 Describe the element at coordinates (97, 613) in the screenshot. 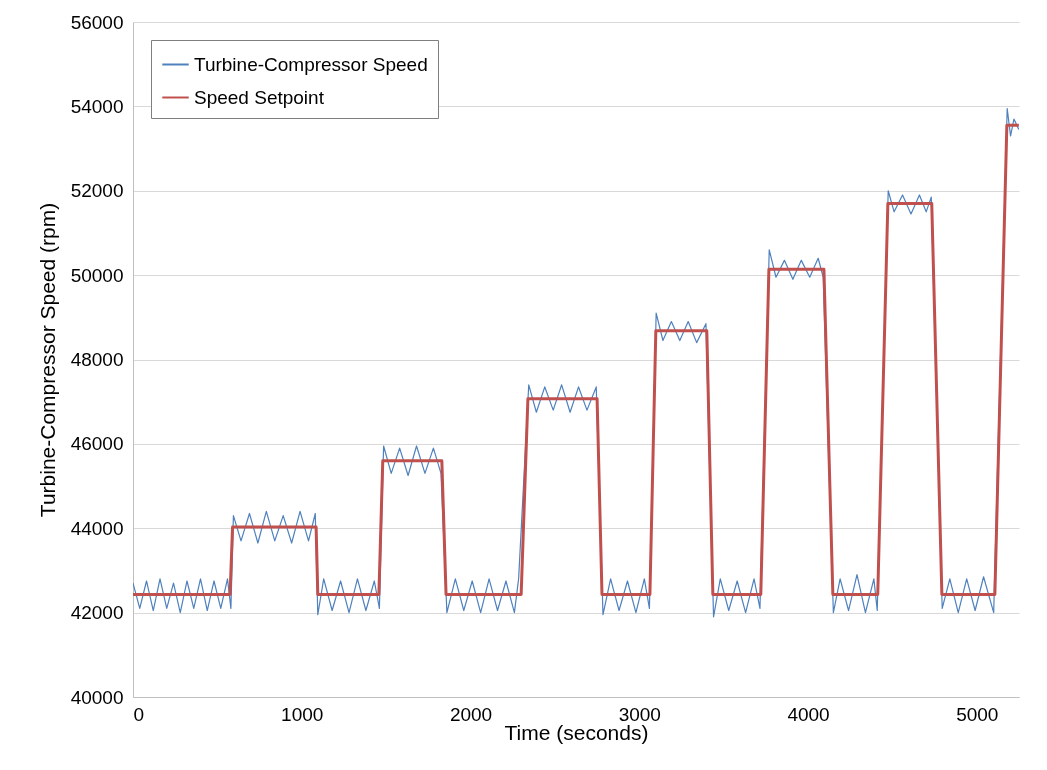

I see `y-tick-label: 42000` at that location.